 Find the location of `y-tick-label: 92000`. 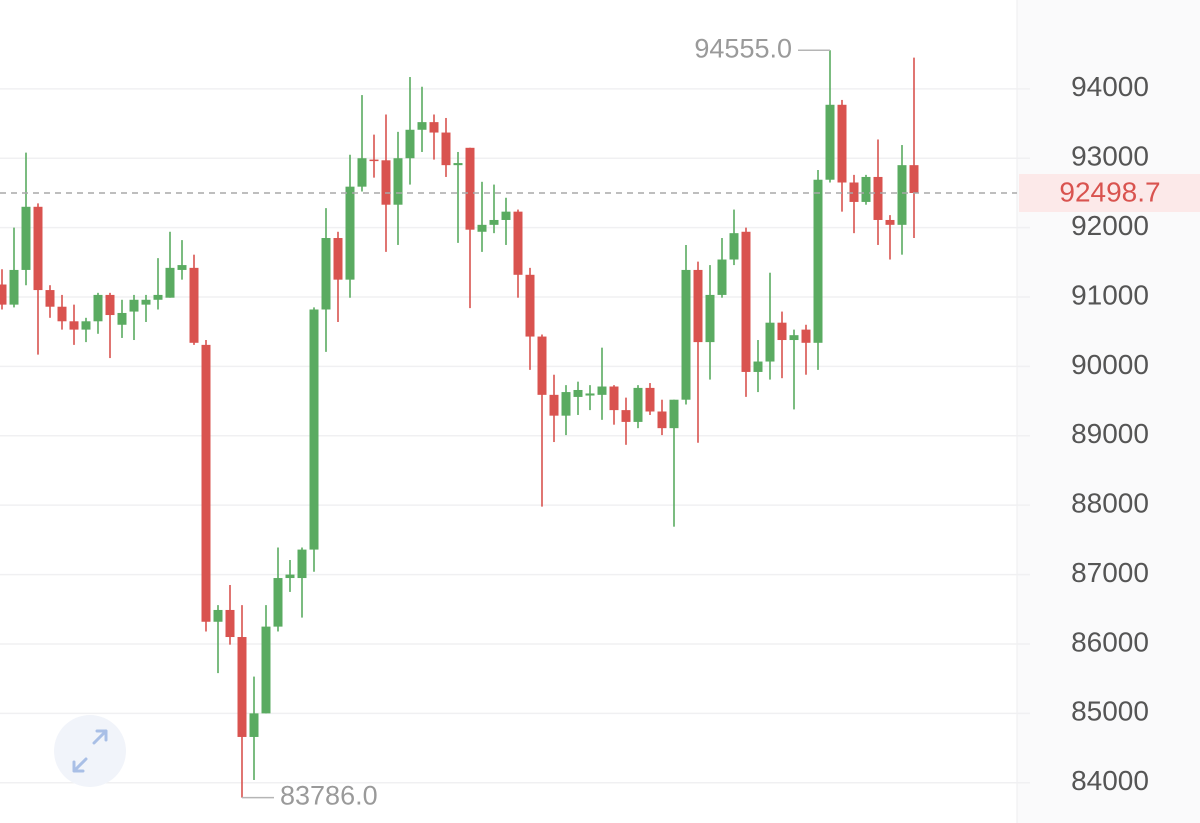

y-tick-label: 92000 is located at coordinates (1110, 225).